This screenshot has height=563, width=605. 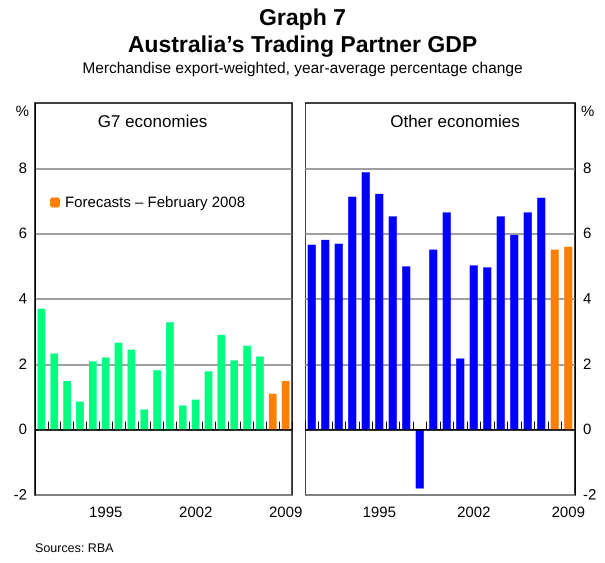 What do you see at coordinates (302, 69) in the screenshot?
I see `text: Merchandise export-weighted, year-average percentage change` at bounding box center [302, 69].